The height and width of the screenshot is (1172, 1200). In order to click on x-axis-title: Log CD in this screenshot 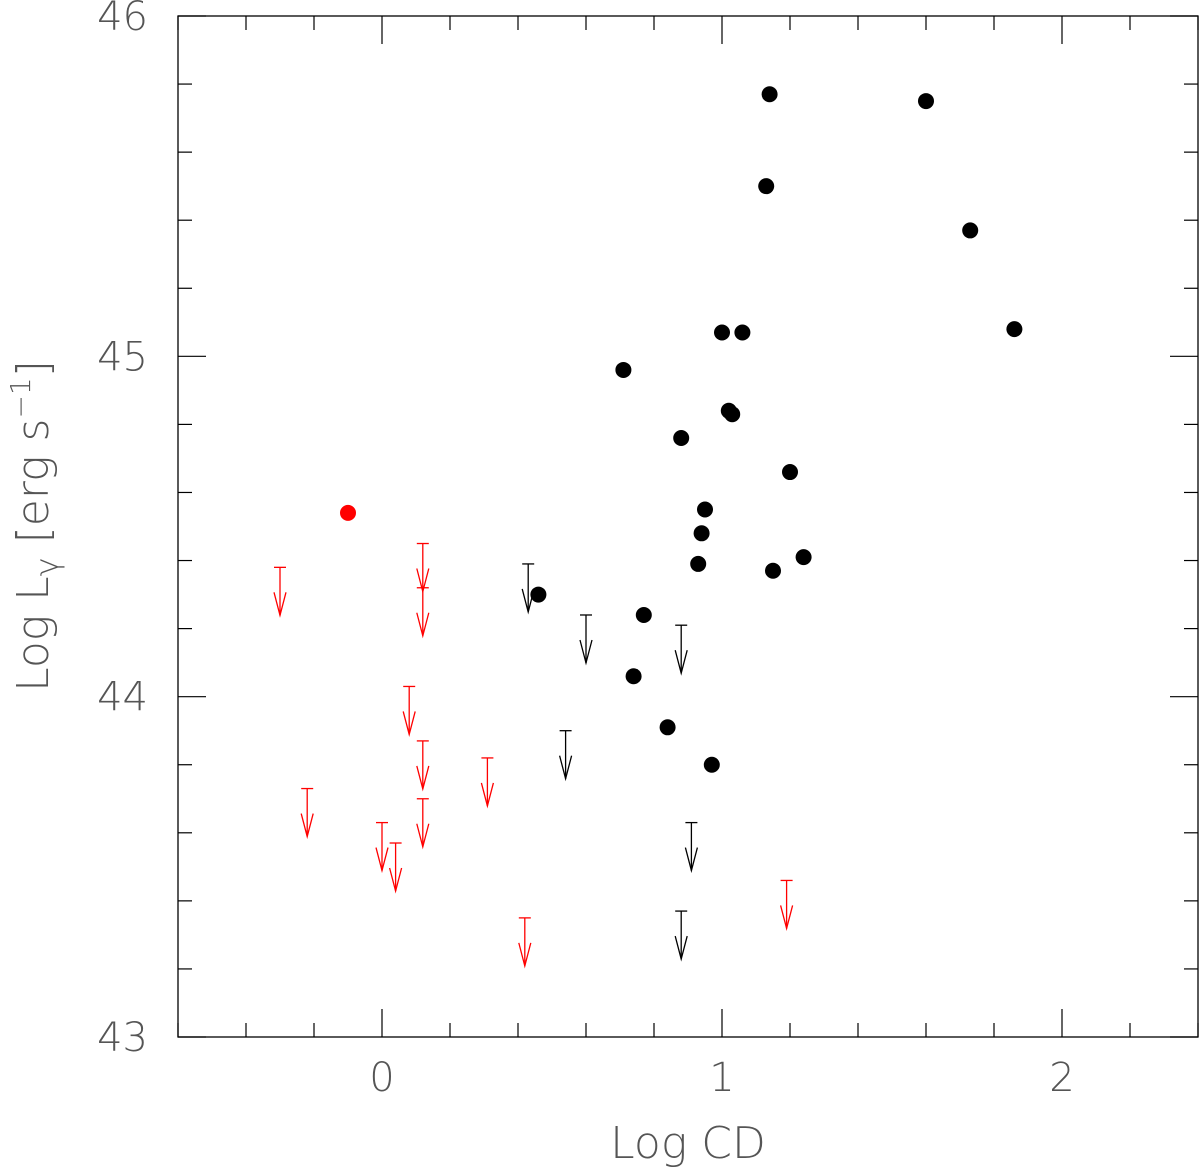, I will do `click(688, 1143)`.